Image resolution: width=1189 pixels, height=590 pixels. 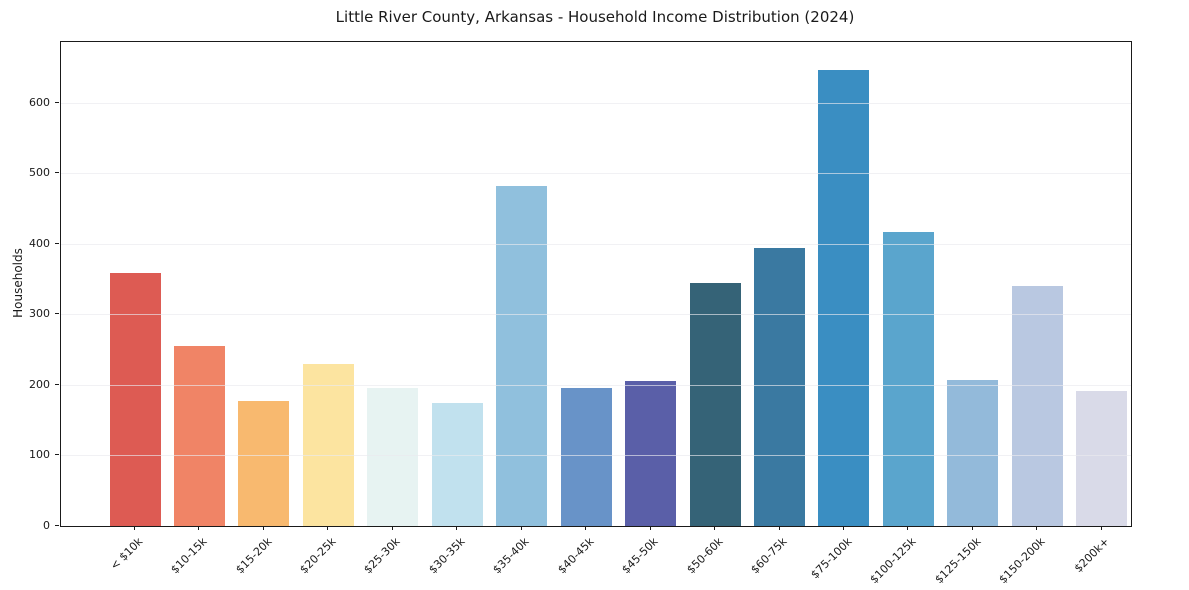 I want to click on x-tick-label: $10-15k, so click(x=189, y=556).